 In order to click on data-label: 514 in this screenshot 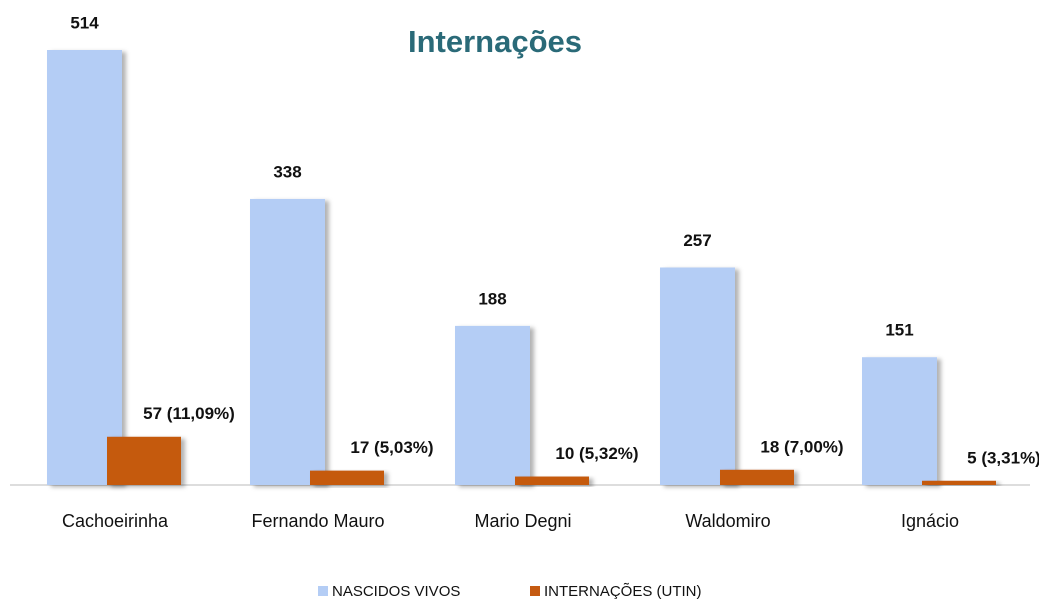, I will do `click(84, 22)`.